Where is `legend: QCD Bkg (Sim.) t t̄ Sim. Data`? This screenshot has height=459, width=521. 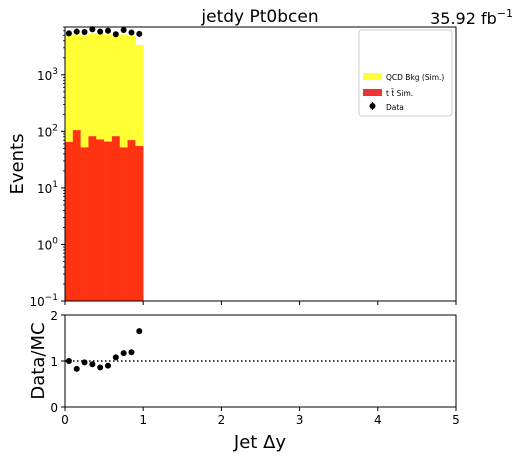 legend: QCD Bkg (Sim.) t t̄ Sim. Data is located at coordinates (405, 73).